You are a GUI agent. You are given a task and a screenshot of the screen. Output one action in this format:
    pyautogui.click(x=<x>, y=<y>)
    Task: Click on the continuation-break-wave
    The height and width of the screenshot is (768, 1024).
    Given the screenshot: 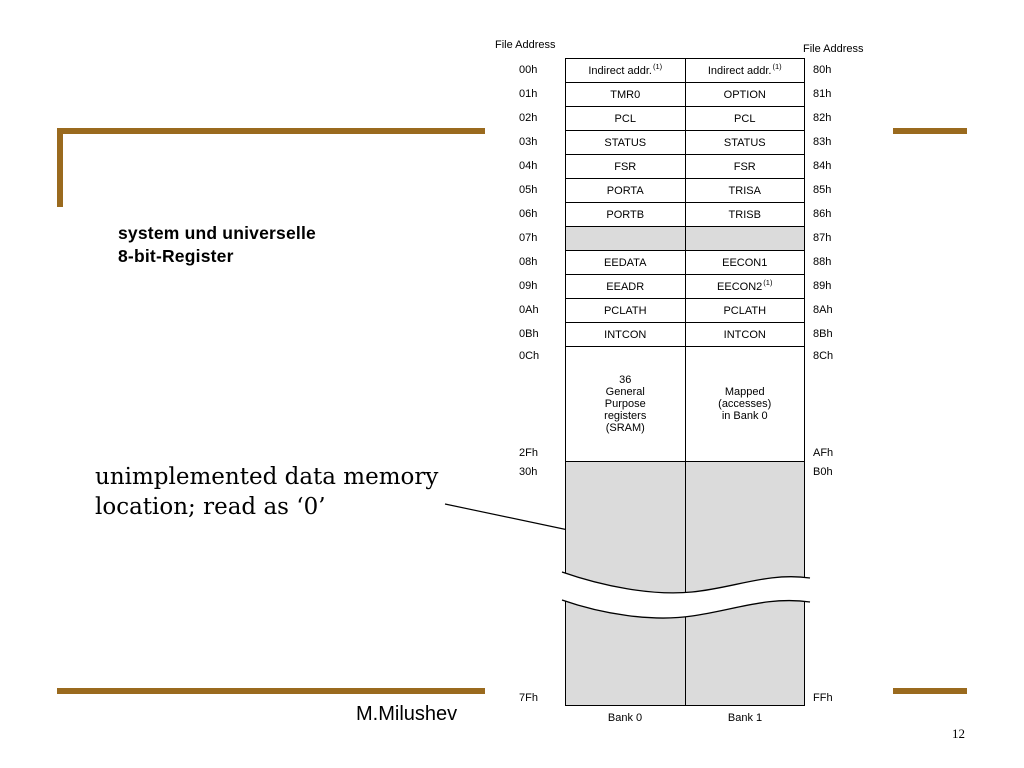 What is the action you would take?
    pyautogui.click(x=686, y=595)
    